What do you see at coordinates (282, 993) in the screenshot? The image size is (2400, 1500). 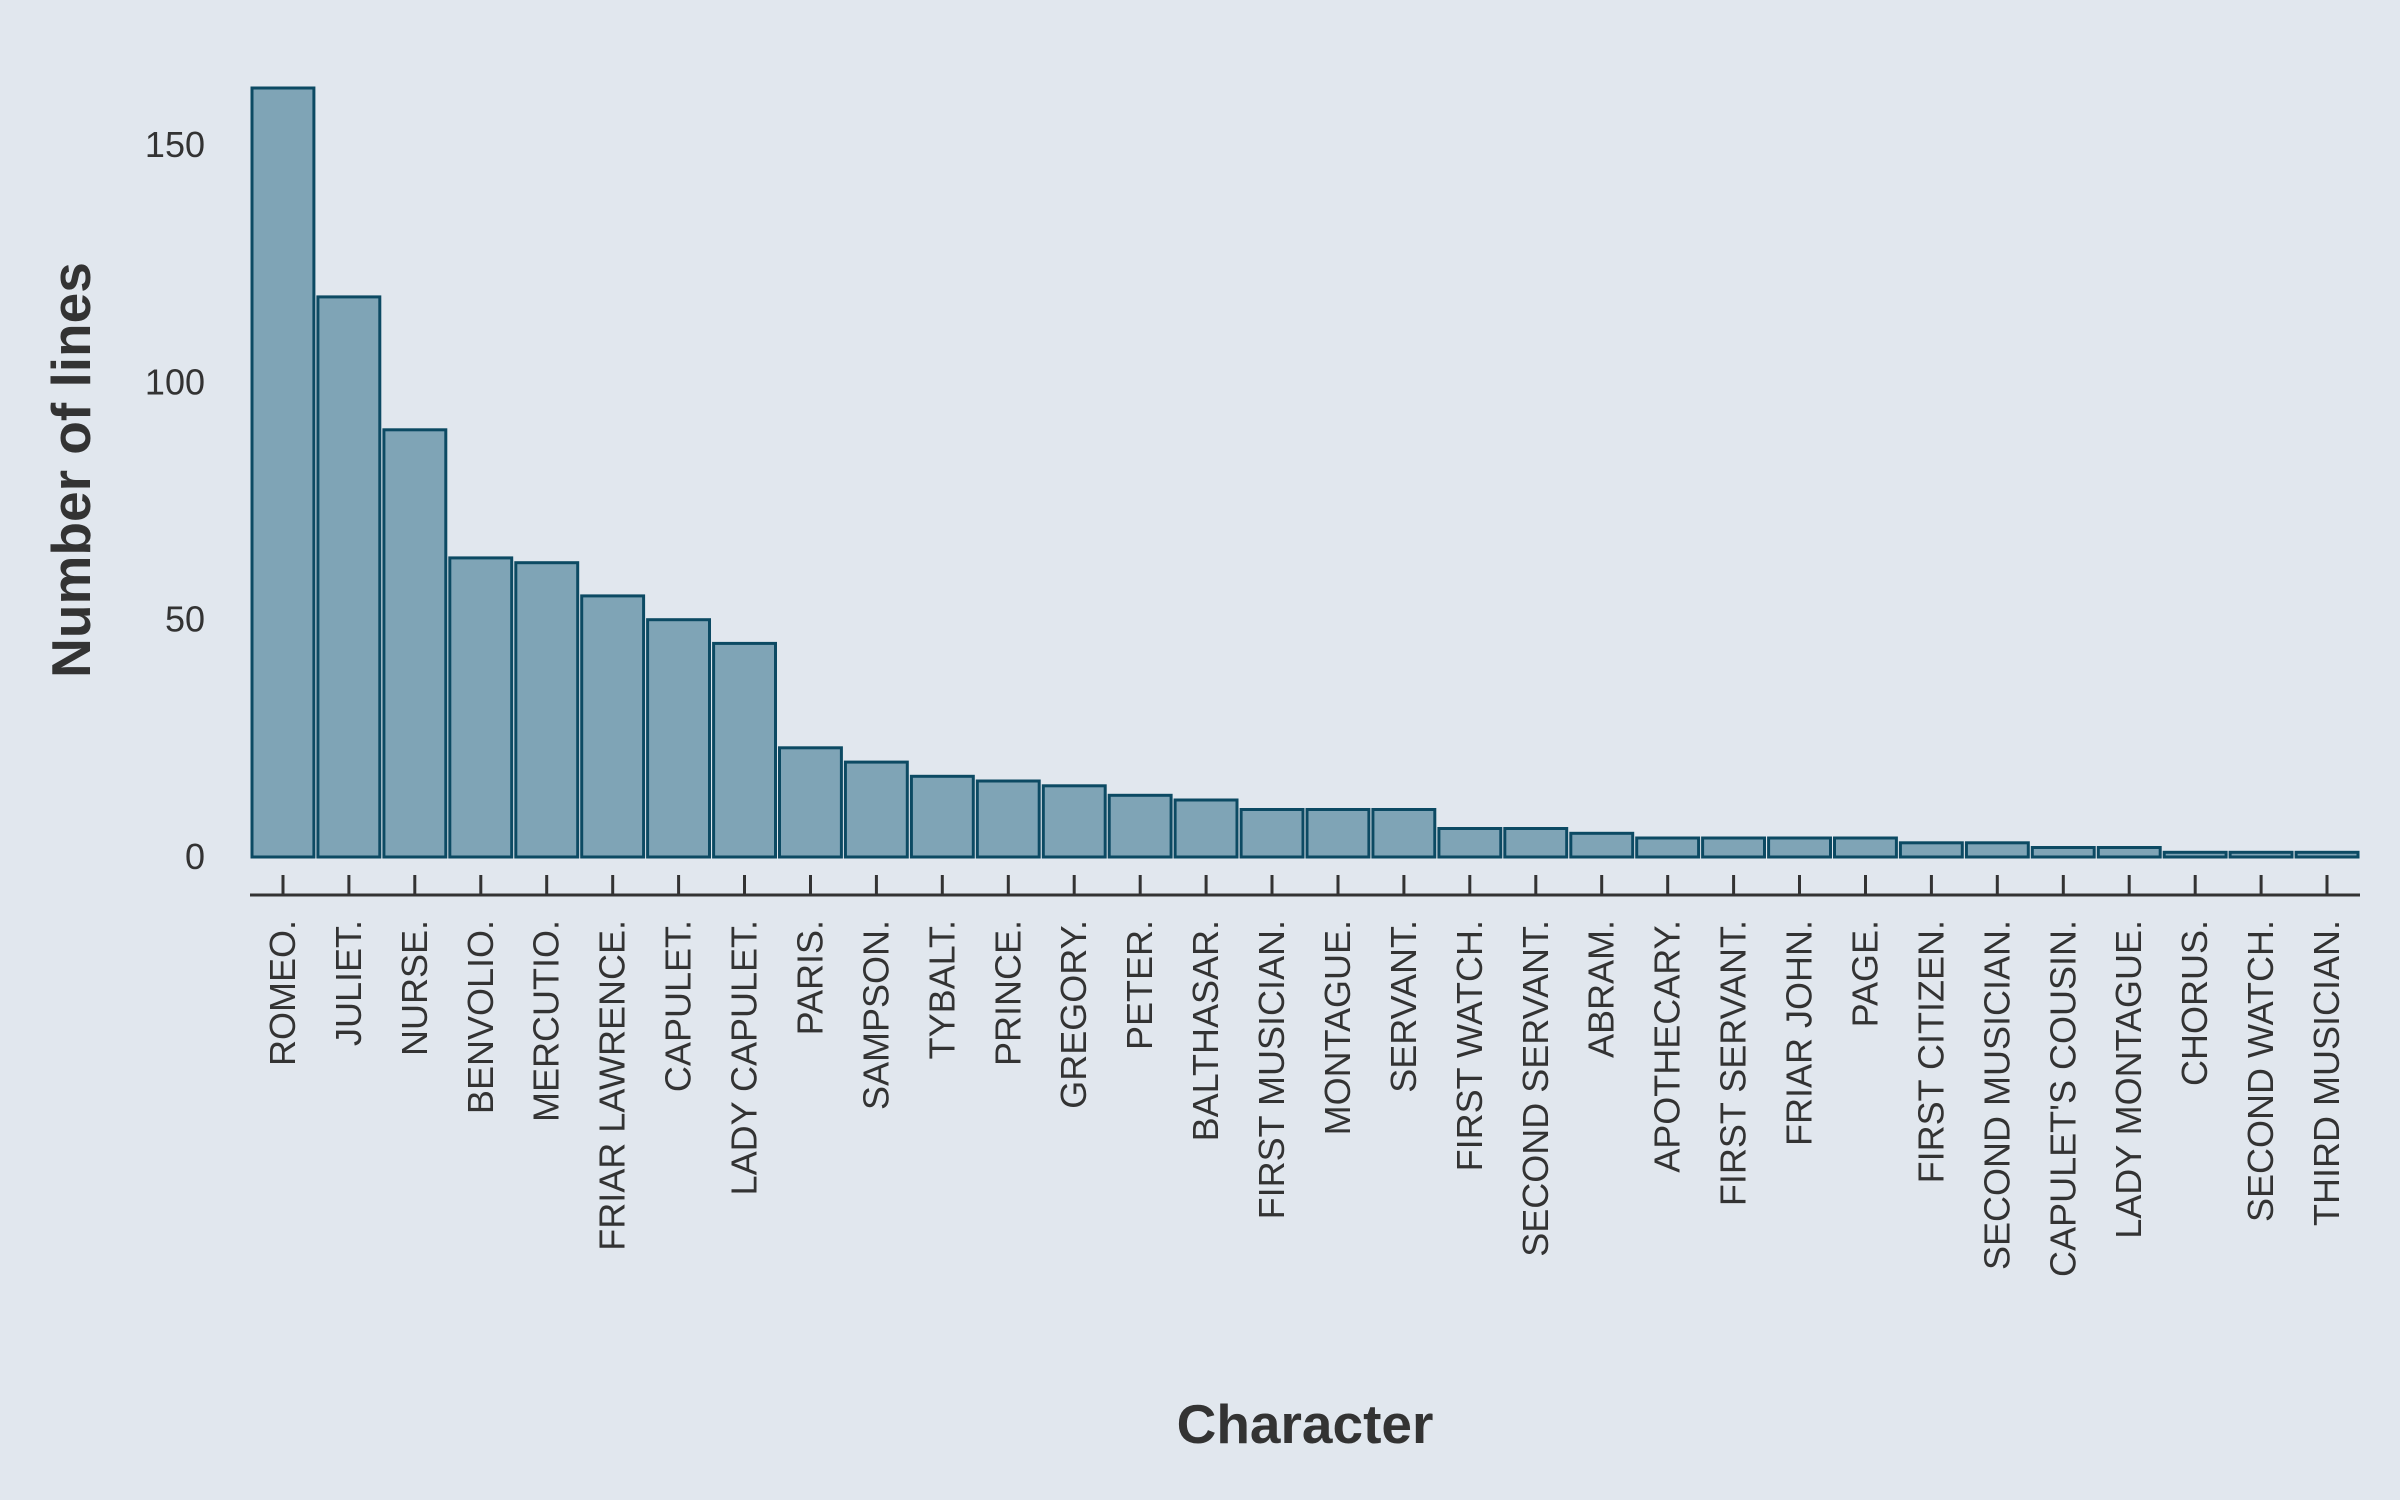 I see `x-tick-label: ROMEO.` at bounding box center [282, 993].